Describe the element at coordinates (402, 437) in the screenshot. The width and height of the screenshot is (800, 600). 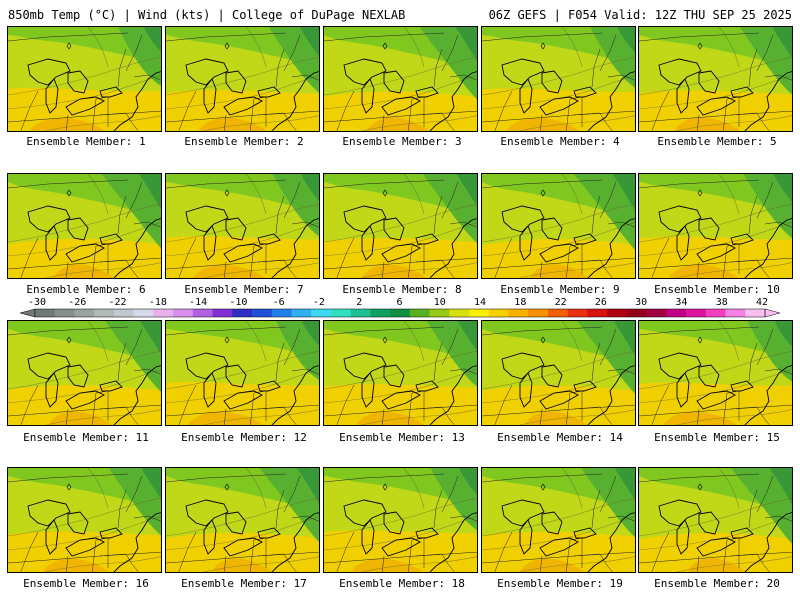
I see `ensemble-member-label: Ensemble Member: 13` at that location.